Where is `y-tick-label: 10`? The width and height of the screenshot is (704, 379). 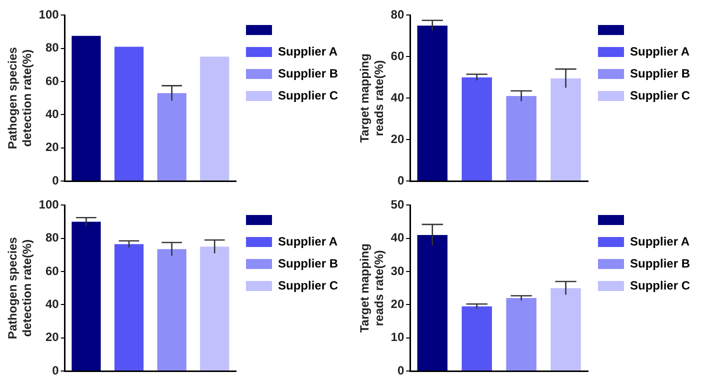 y-tick-label: 10 is located at coordinates (397, 337).